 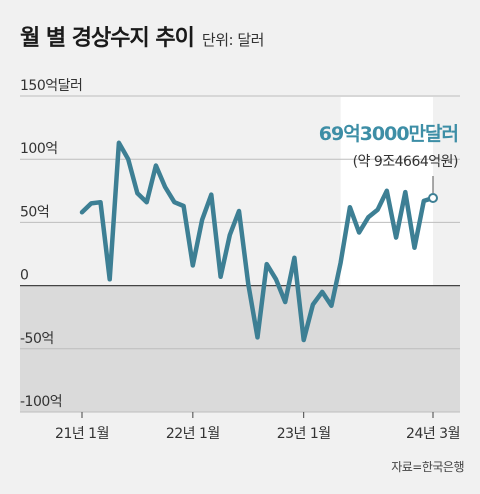 I want to click on y-tick-label: -100억, so click(x=41, y=402).